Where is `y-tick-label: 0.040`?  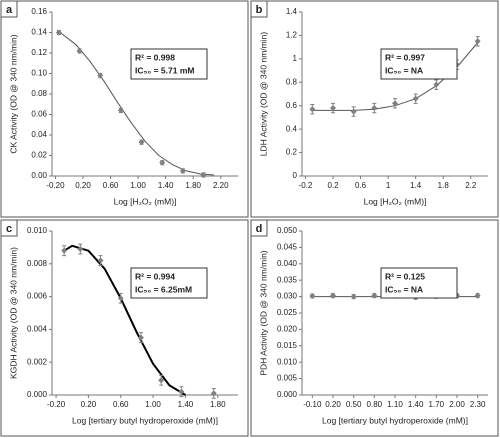
y-tick-label: 0.040 is located at coordinates (287, 263).